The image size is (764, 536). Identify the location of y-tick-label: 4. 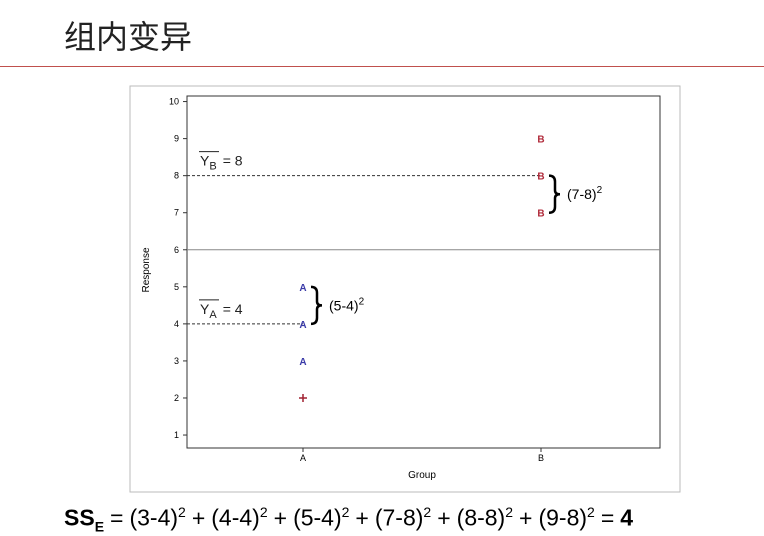
(176, 324).